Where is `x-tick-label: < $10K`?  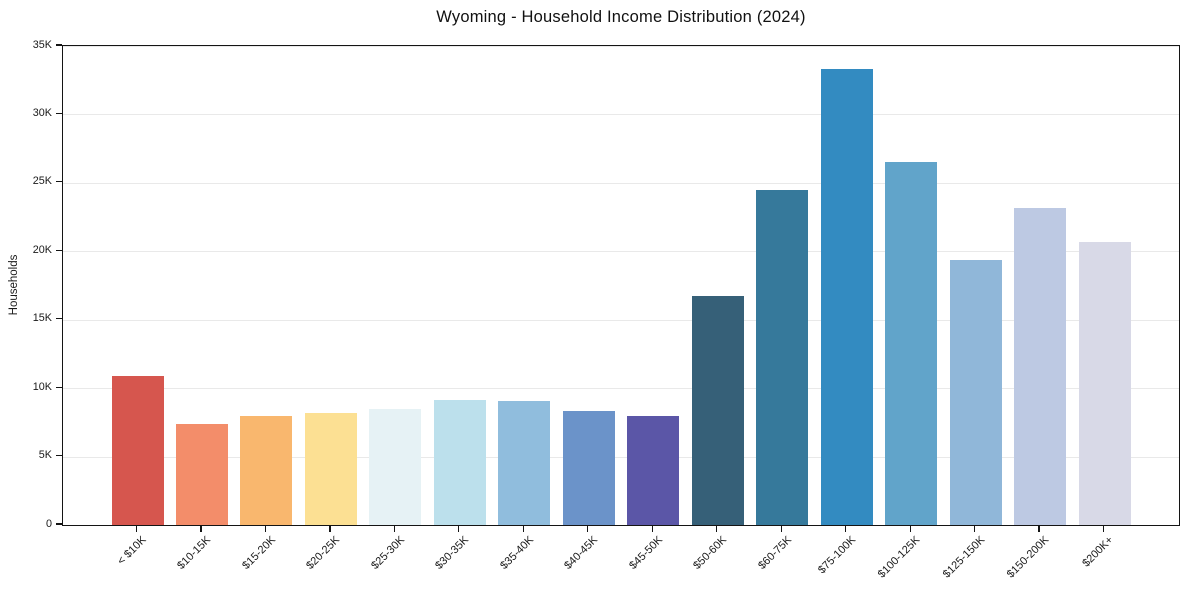
x-tick-label: < $10K is located at coordinates (132, 551).